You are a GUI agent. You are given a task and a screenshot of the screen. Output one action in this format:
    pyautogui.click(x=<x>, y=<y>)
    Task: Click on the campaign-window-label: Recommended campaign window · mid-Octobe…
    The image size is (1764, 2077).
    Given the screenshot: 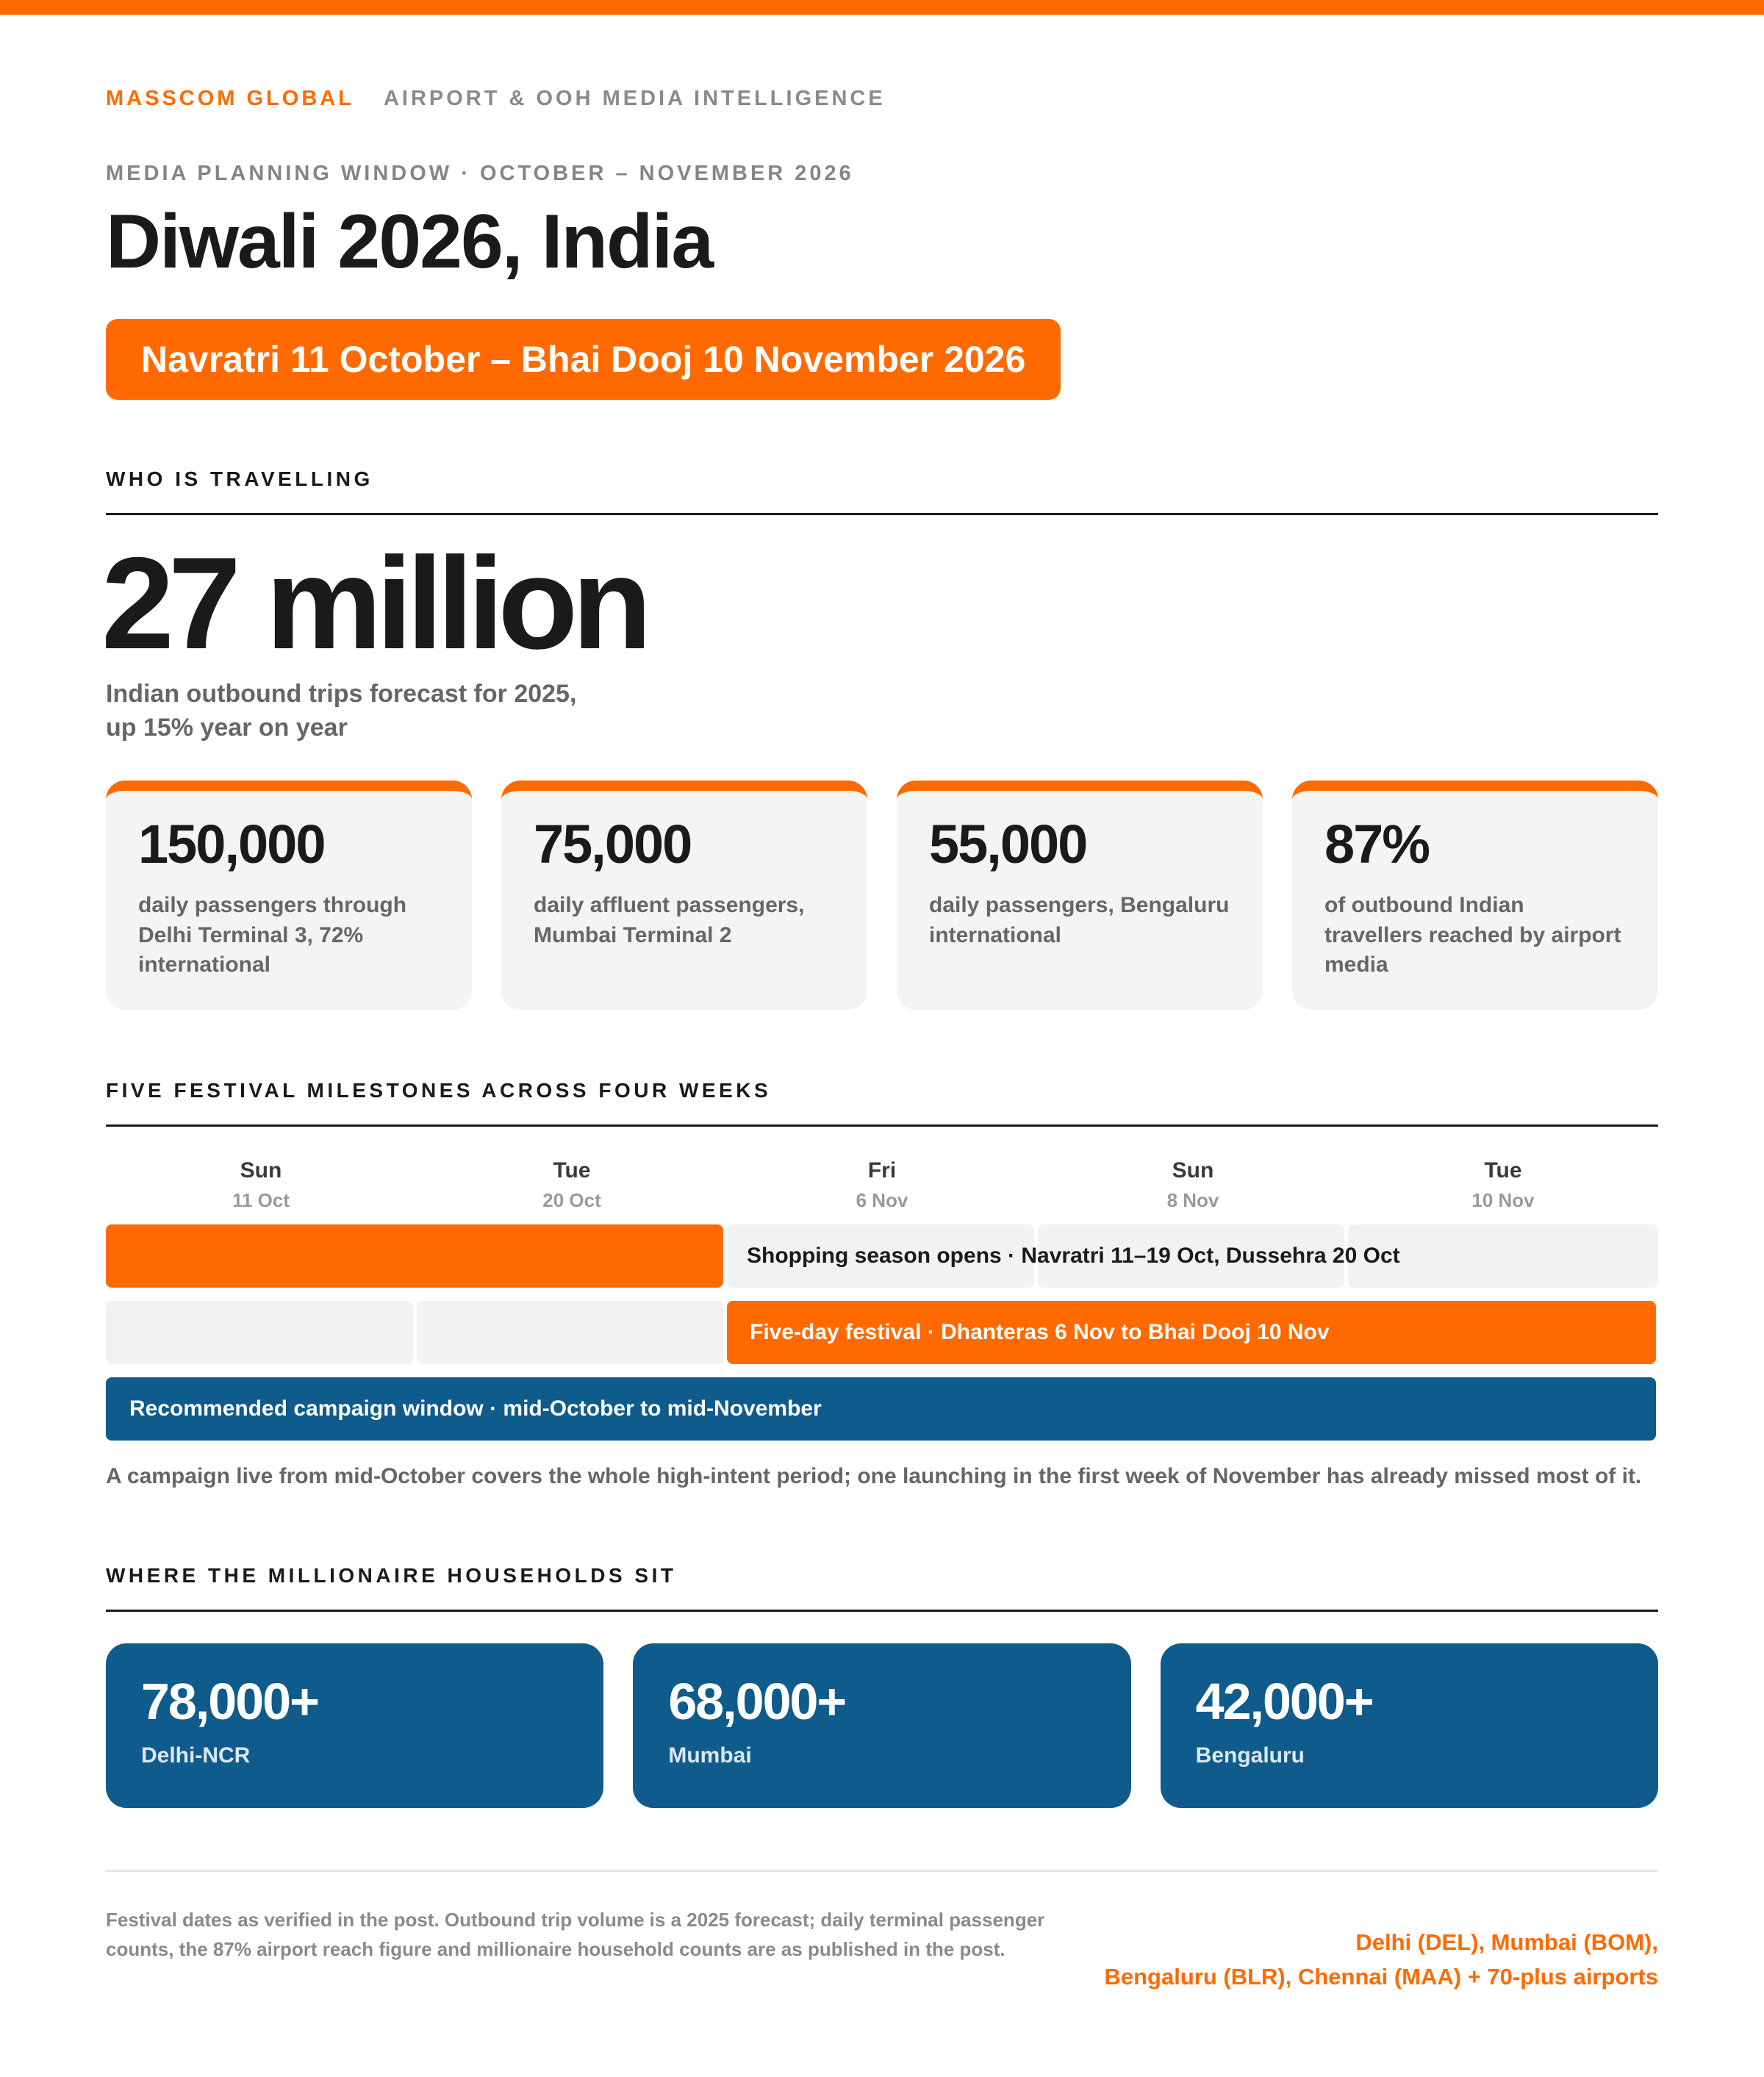 What is the action you would take?
    pyautogui.click(x=475, y=1408)
    